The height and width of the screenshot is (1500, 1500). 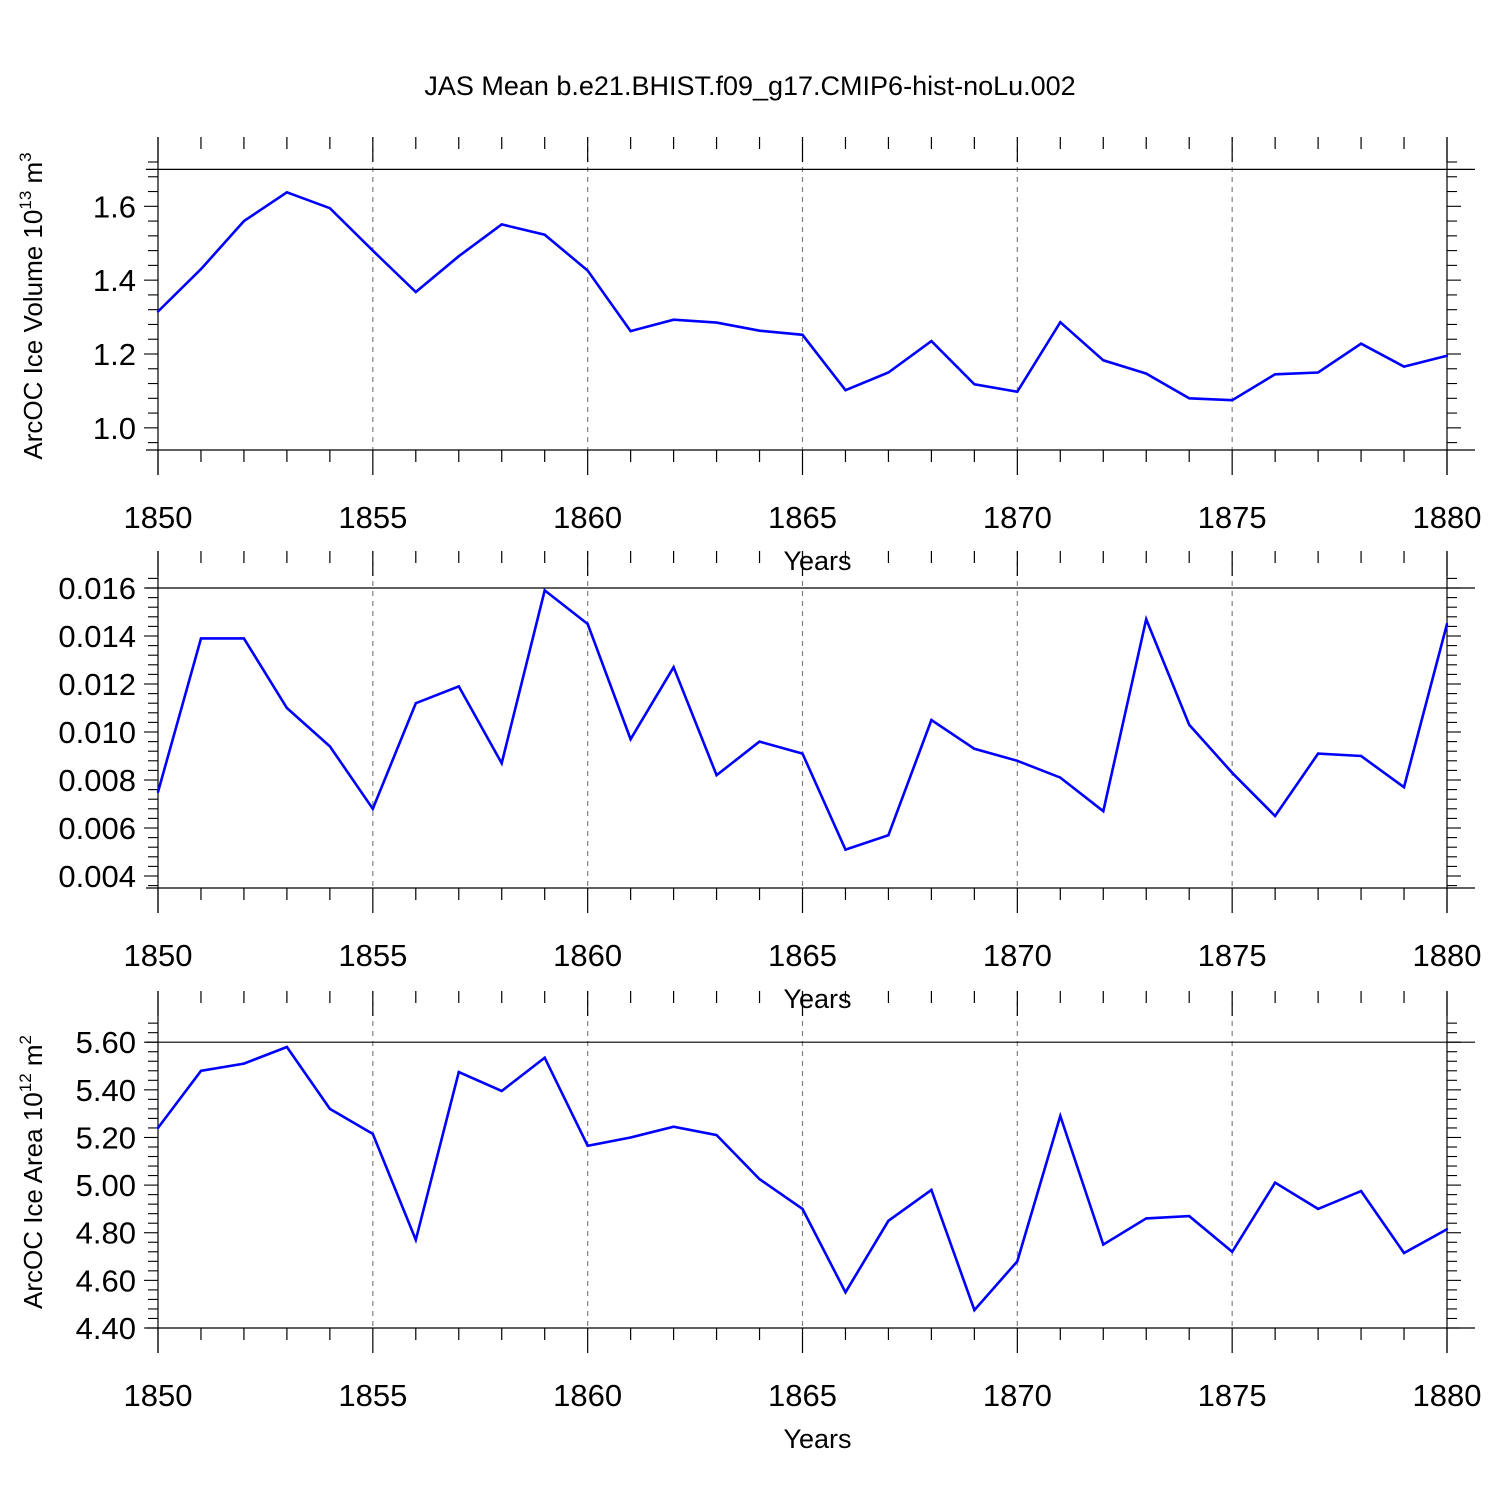 What do you see at coordinates (106, 1280) in the screenshot?
I see `y-tick-label: 4.60` at bounding box center [106, 1280].